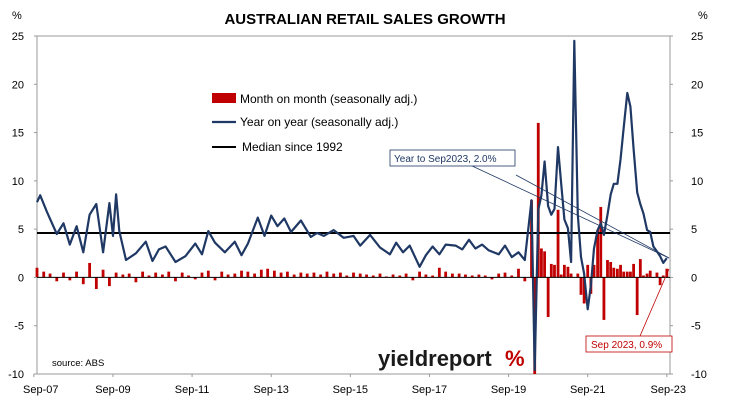 Image resolution: width=730 pixels, height=400 pixels. What do you see at coordinates (328, 99) in the screenshot?
I see `legend-label-mom: Month on month (seasonally adj.)` at bounding box center [328, 99].